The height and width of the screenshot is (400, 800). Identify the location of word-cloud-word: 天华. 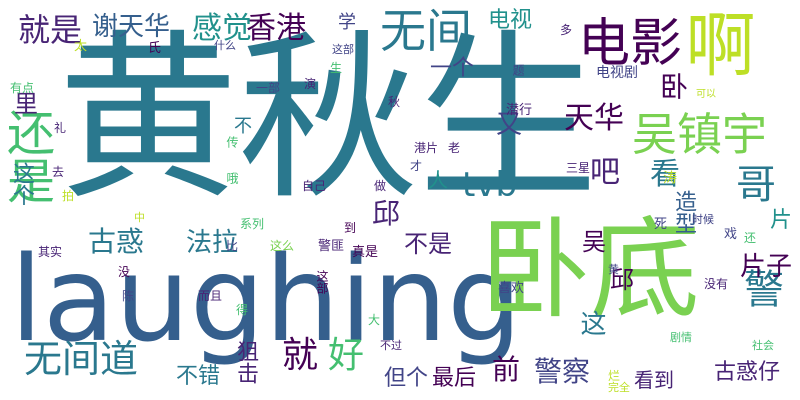
(594, 118).